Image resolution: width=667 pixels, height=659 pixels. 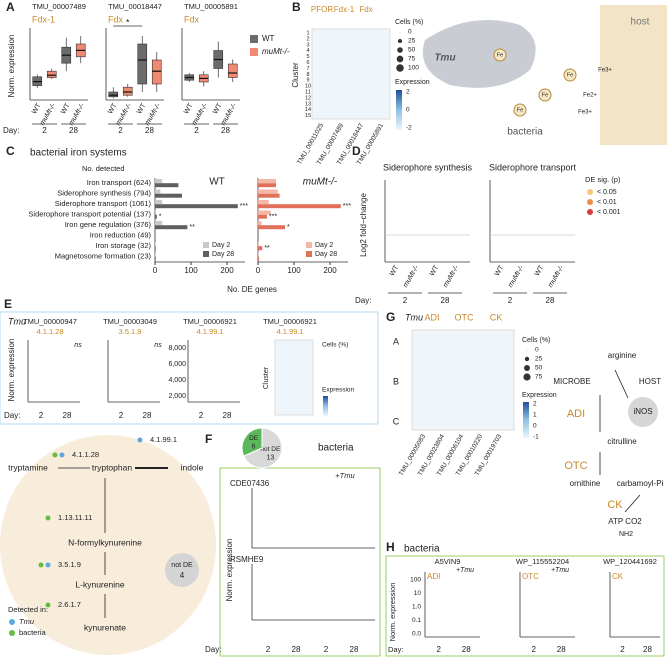 I want to click on y-axis-label: Cluster, so click(x=266, y=377).